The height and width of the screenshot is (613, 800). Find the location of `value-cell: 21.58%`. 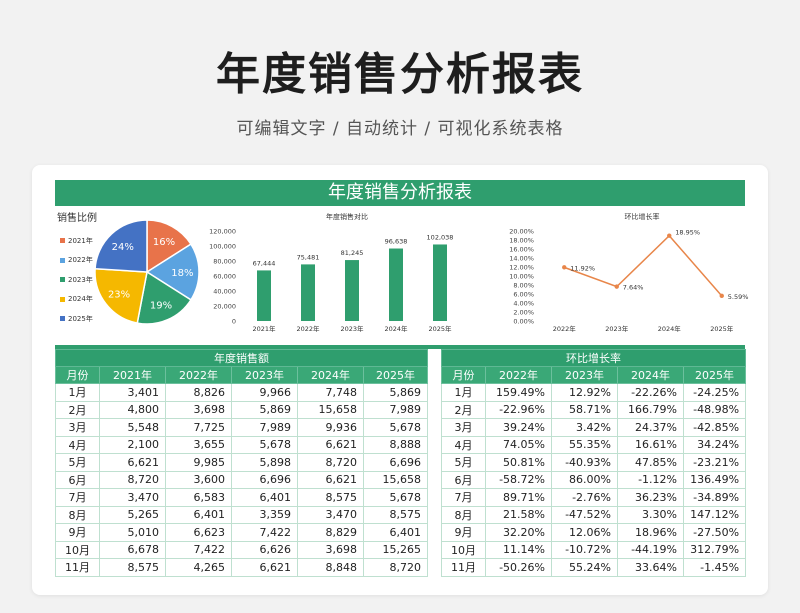

value-cell: 21.58% is located at coordinates (518, 514).